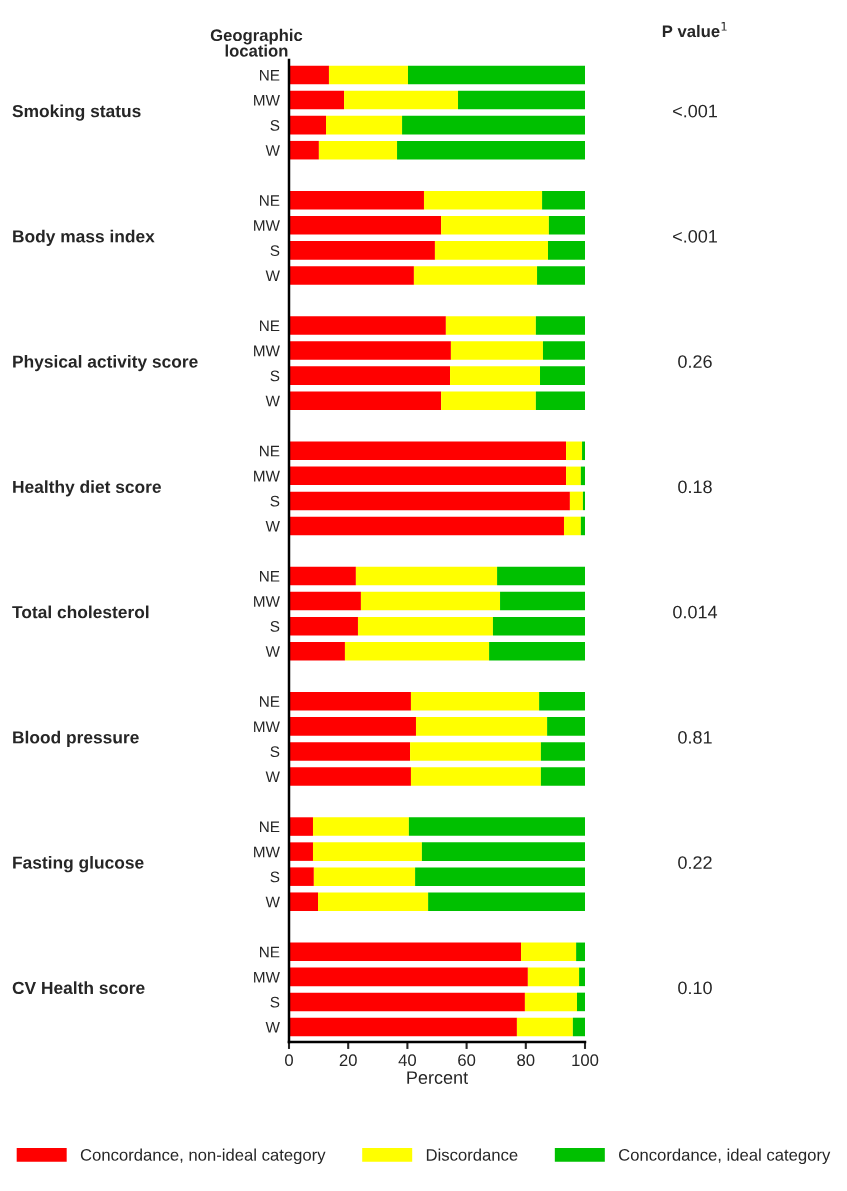  Describe the element at coordinates (526, 1060) in the screenshot. I see `x-tick-label: 80` at that location.